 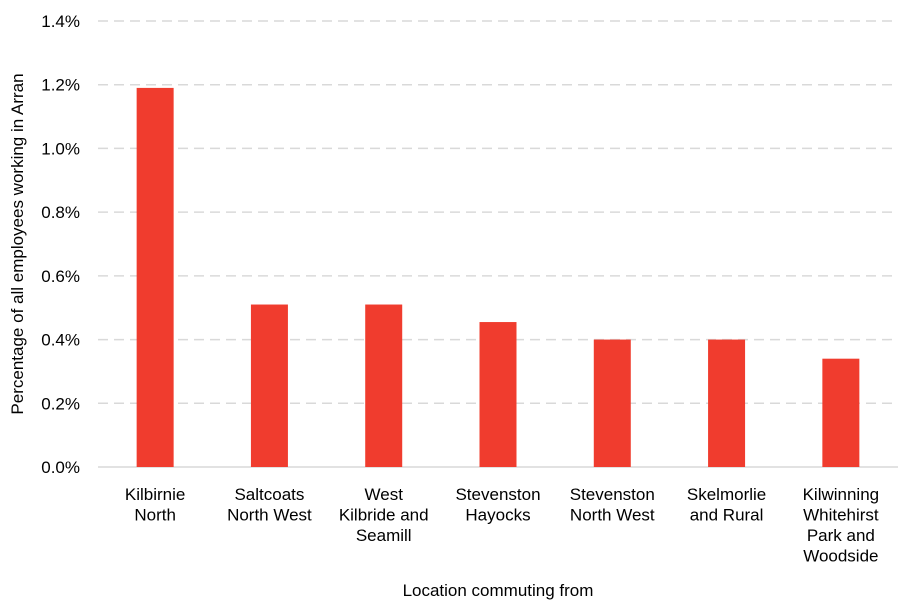 What do you see at coordinates (497, 505) in the screenshot?
I see `x-tick-label: Stevenston Hayocks` at bounding box center [497, 505].